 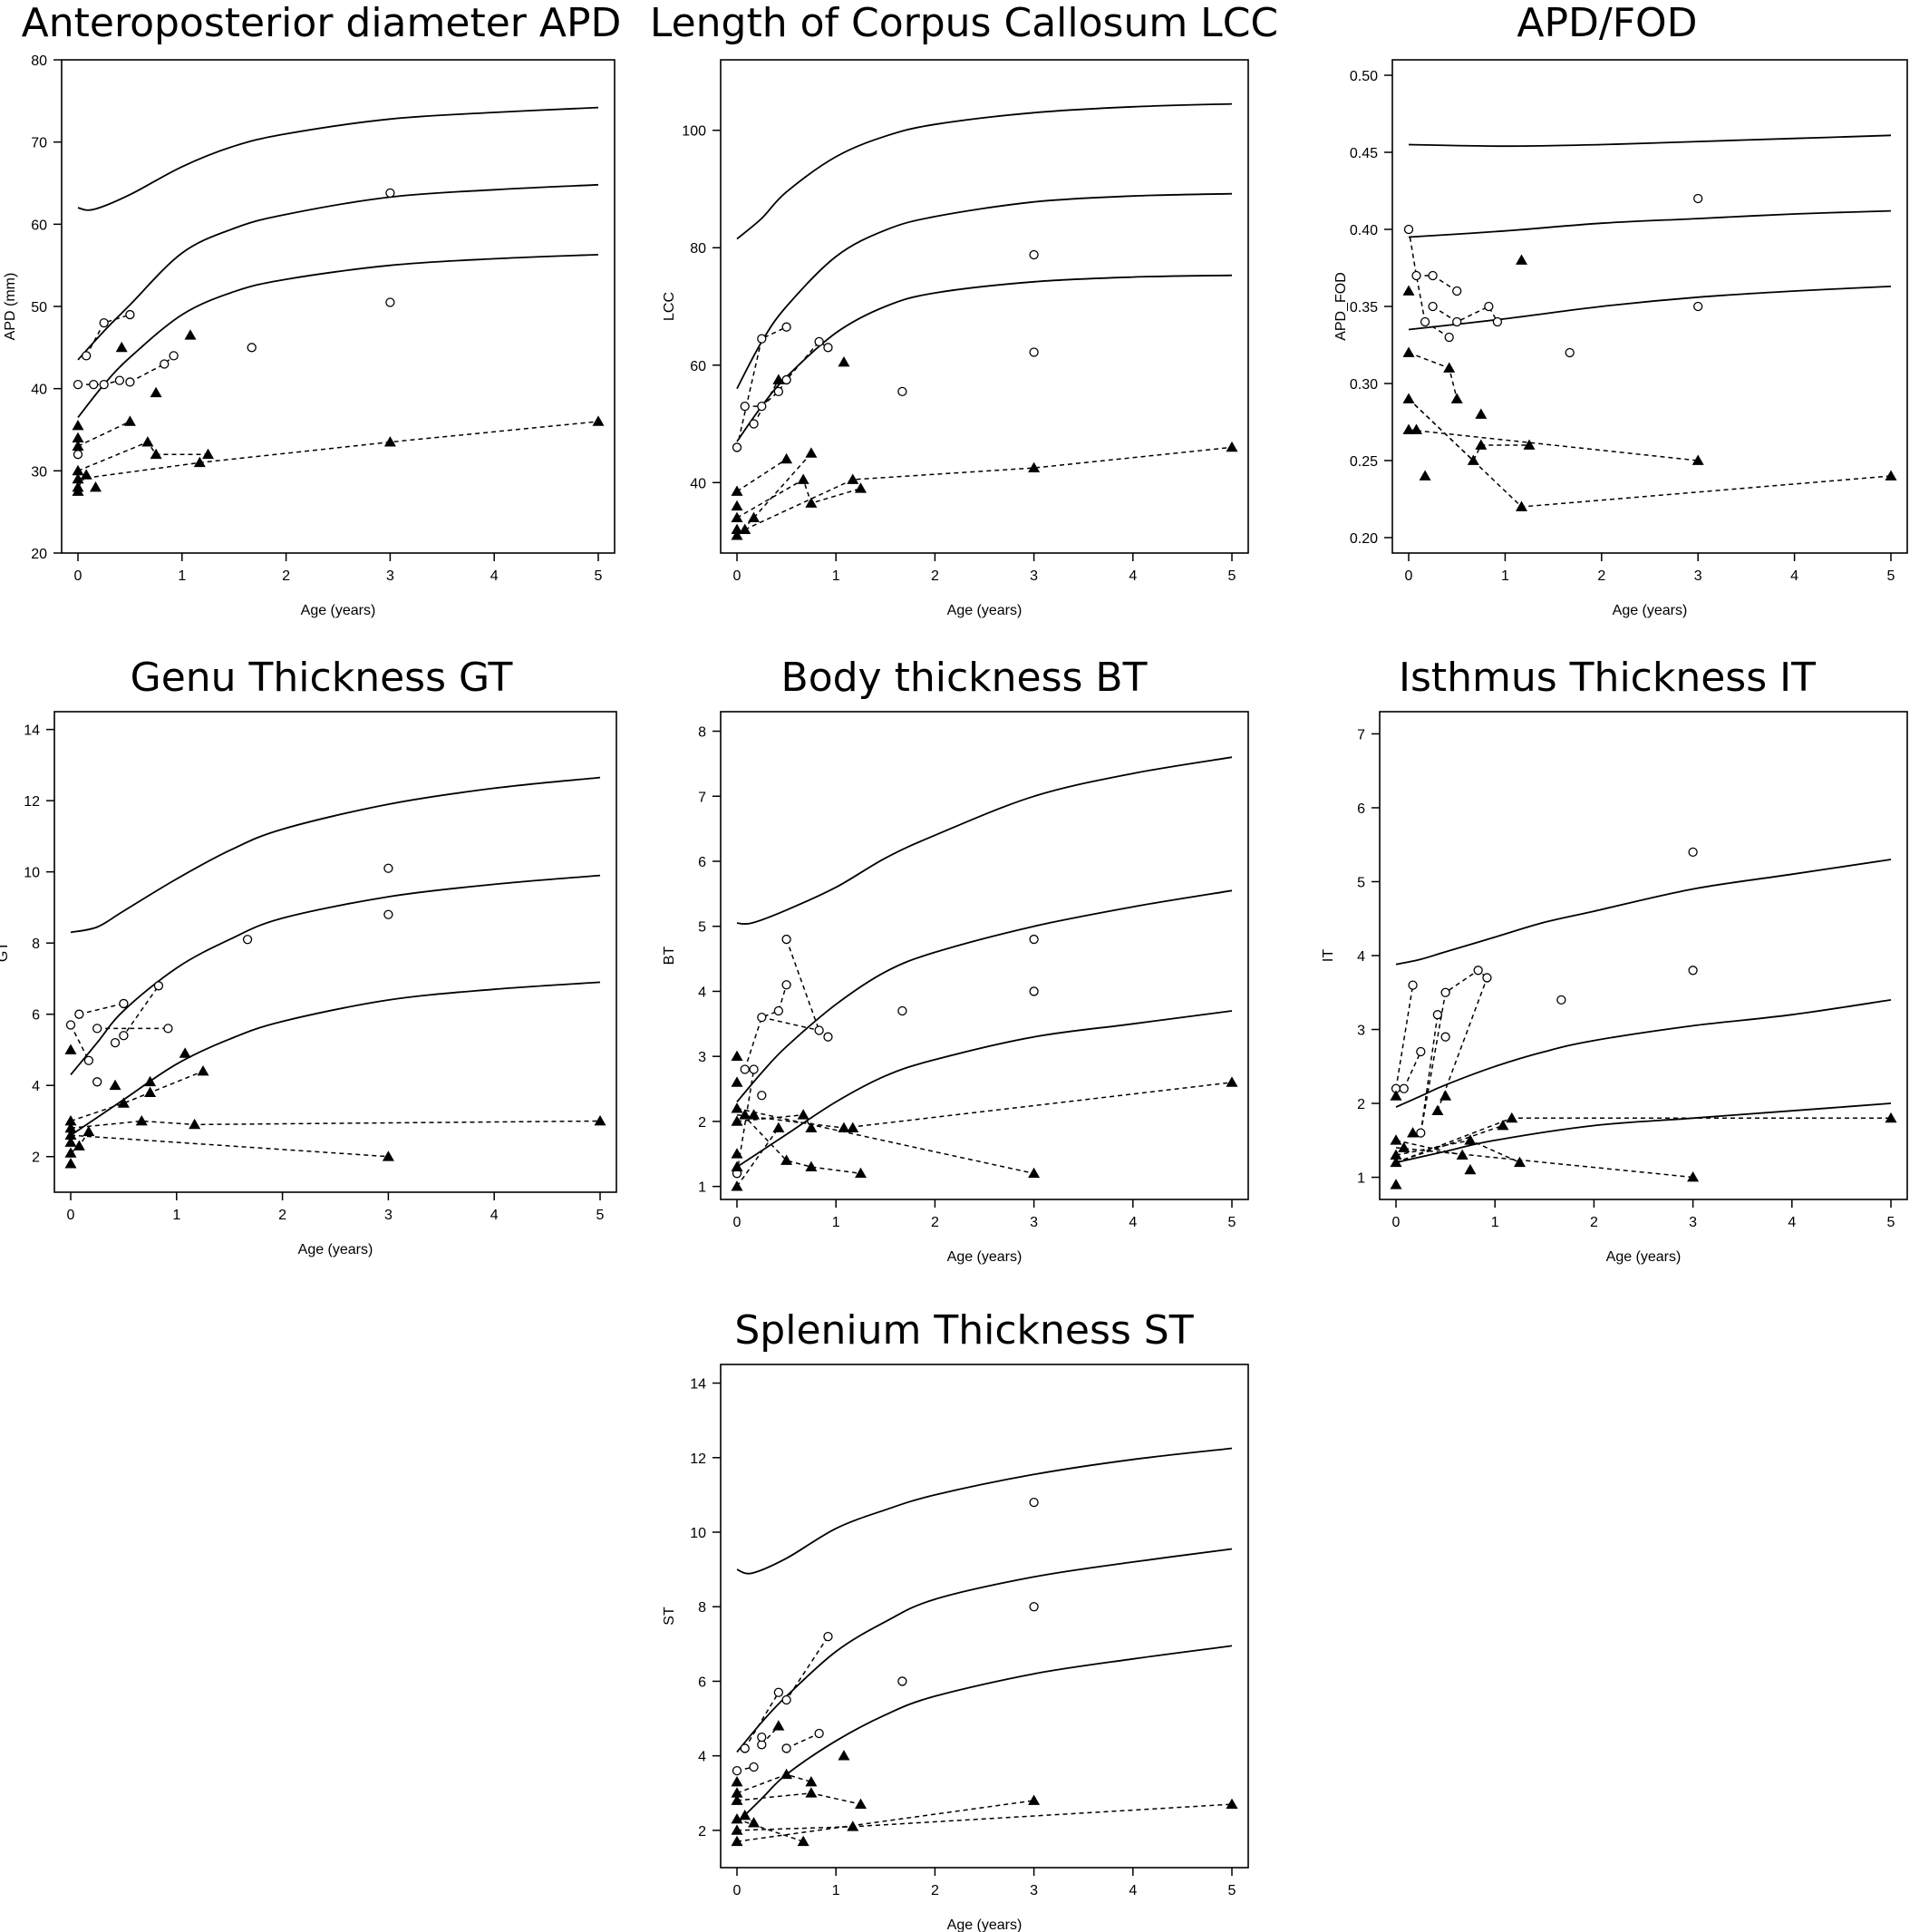 I want to click on y-tick-label: 0.25, so click(x=1364, y=462).